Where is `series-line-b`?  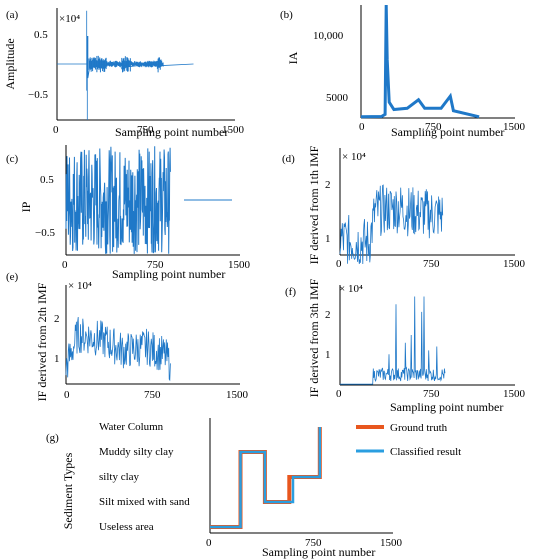 series-line-b is located at coordinates (420, 61).